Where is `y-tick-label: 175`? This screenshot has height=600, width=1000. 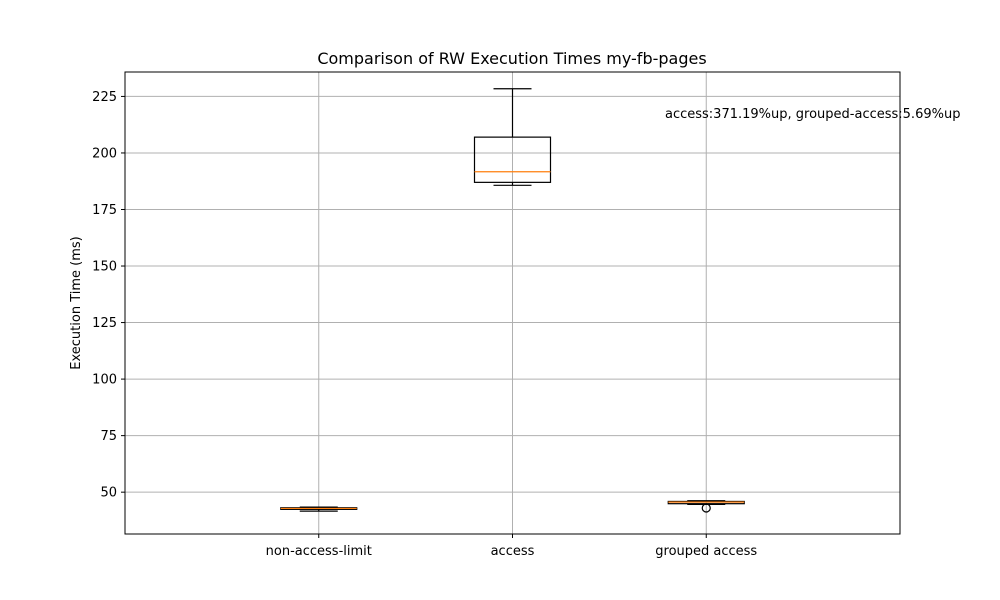 y-tick-label: 175 is located at coordinates (104, 210).